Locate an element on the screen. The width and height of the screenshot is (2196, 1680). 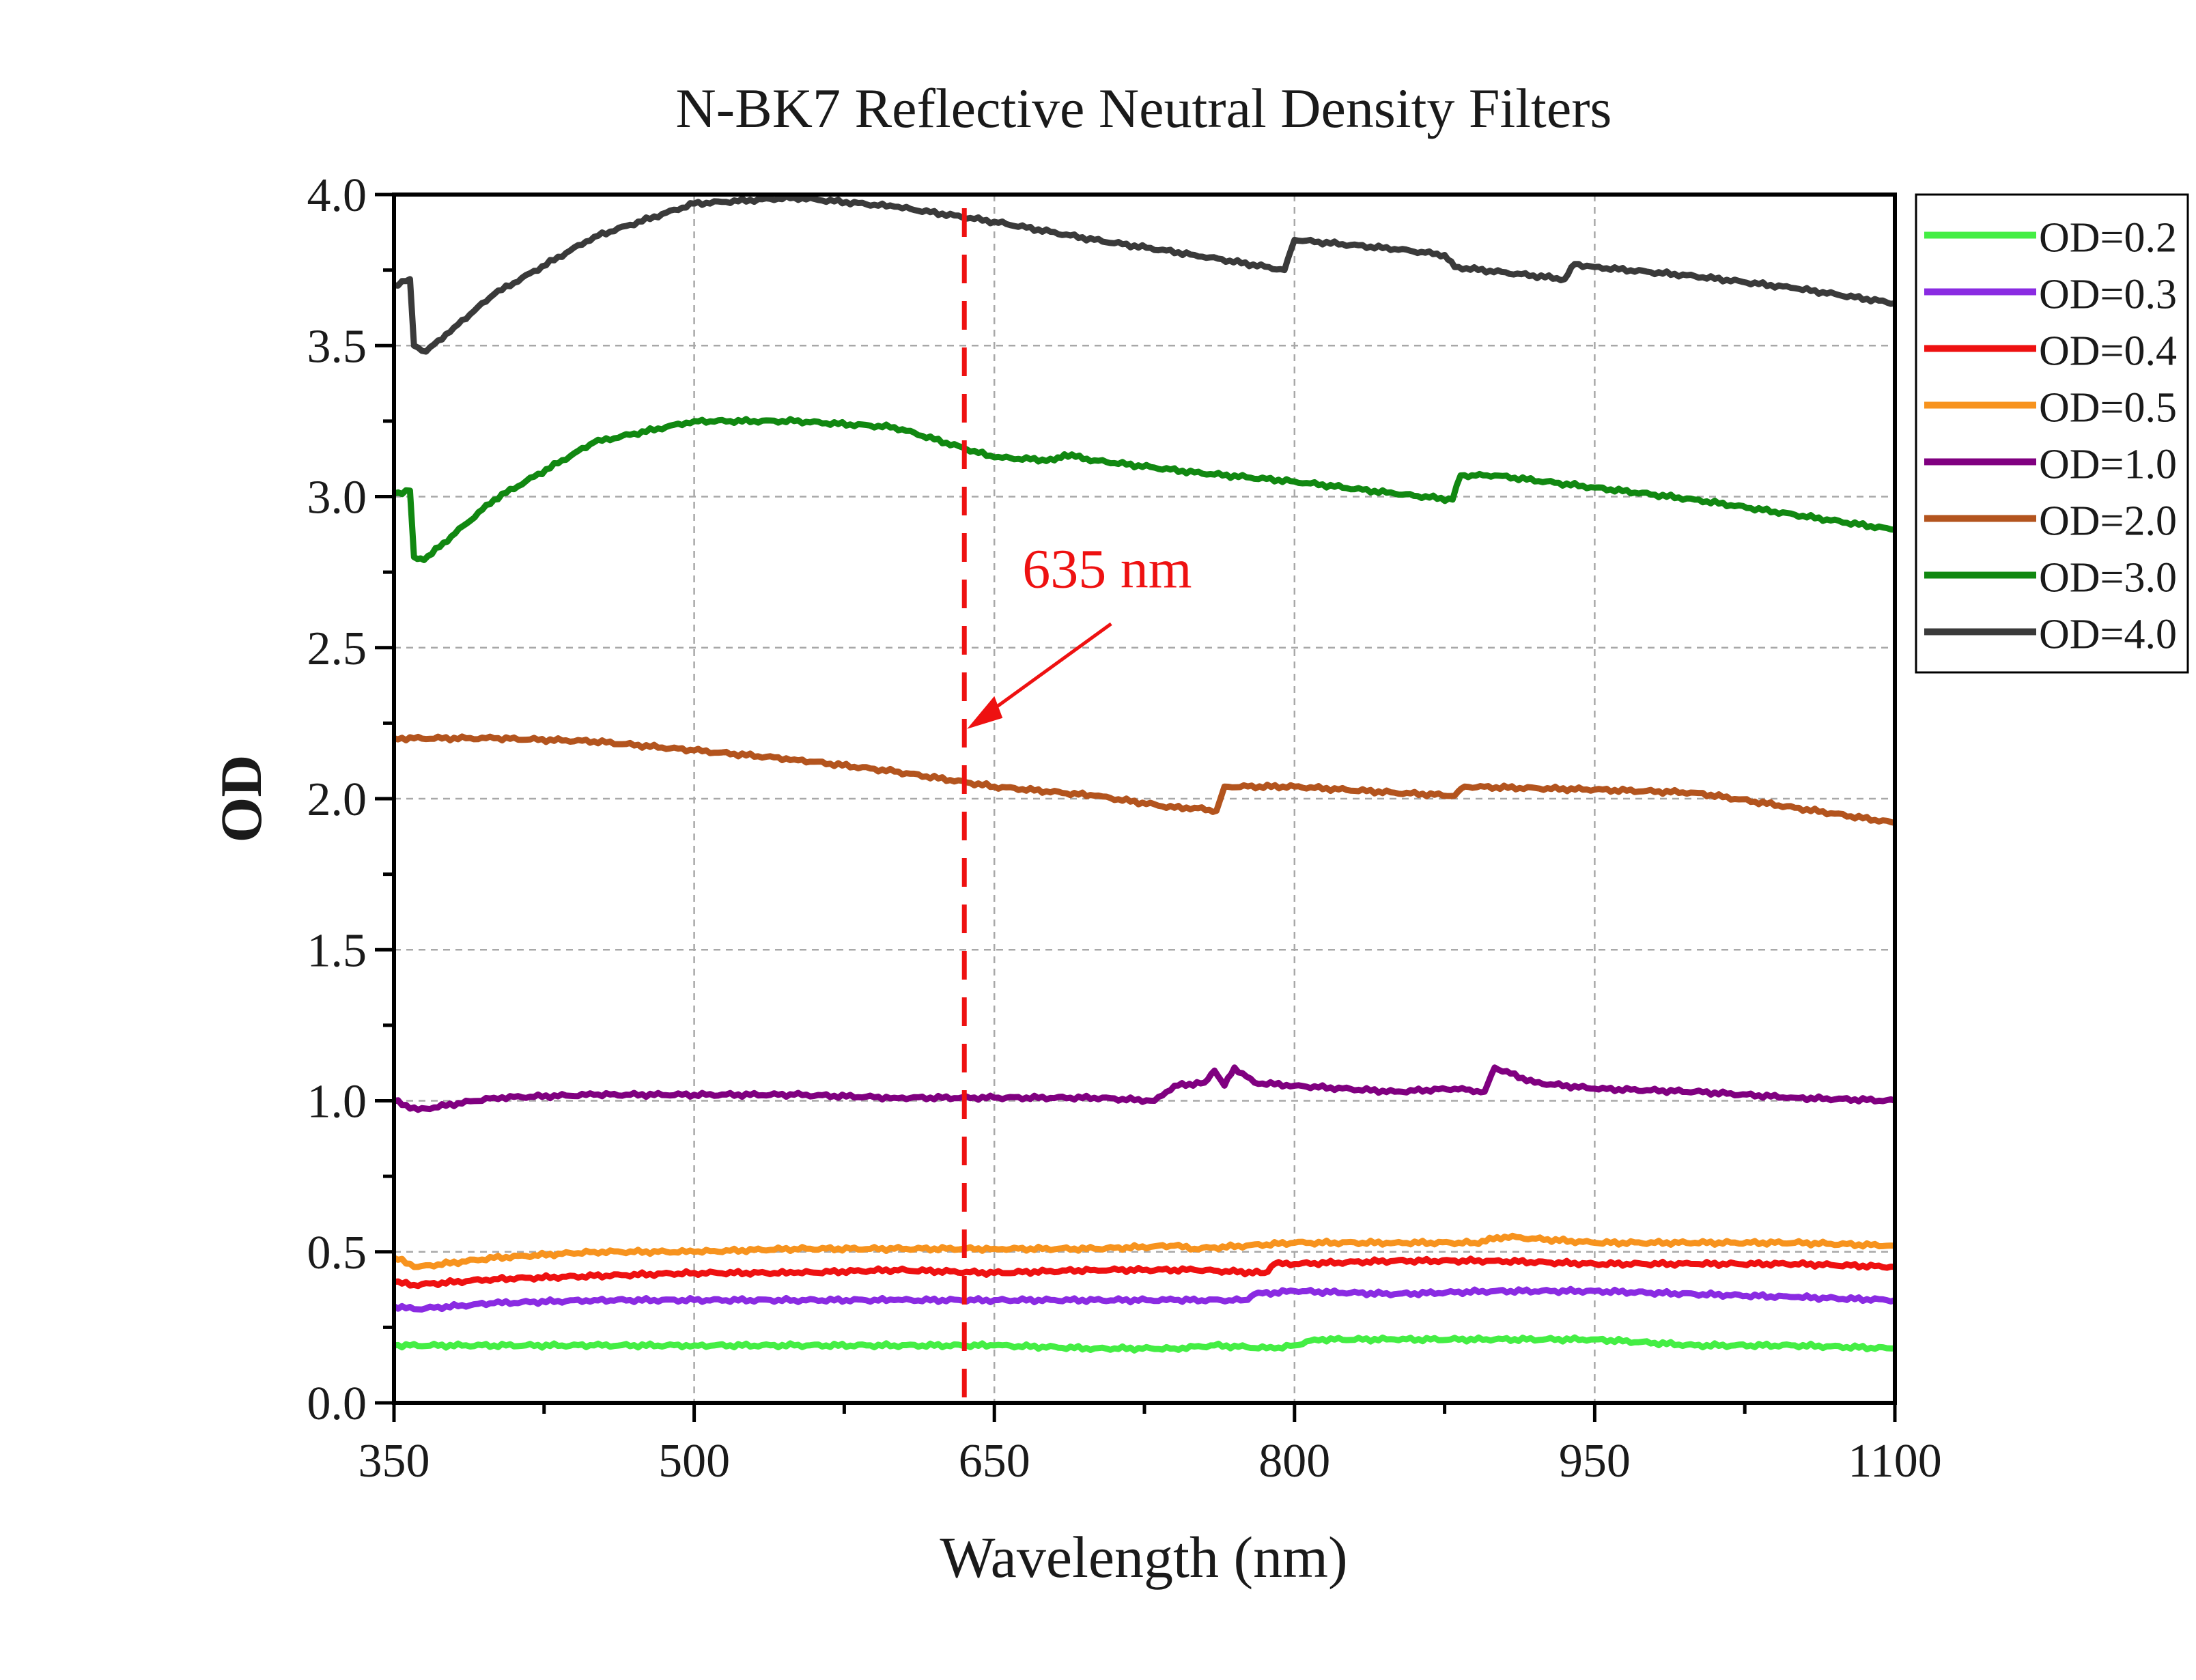
chart-title: N-BK7 Reflective Neutral Density Filters is located at coordinates (1144, 108).